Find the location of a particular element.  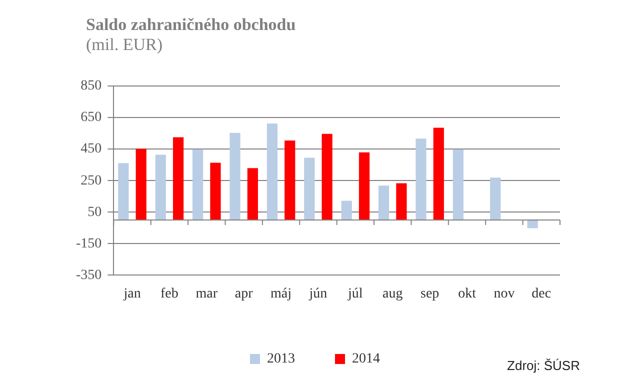

y-tick-label: -350 is located at coordinates (89, 275).